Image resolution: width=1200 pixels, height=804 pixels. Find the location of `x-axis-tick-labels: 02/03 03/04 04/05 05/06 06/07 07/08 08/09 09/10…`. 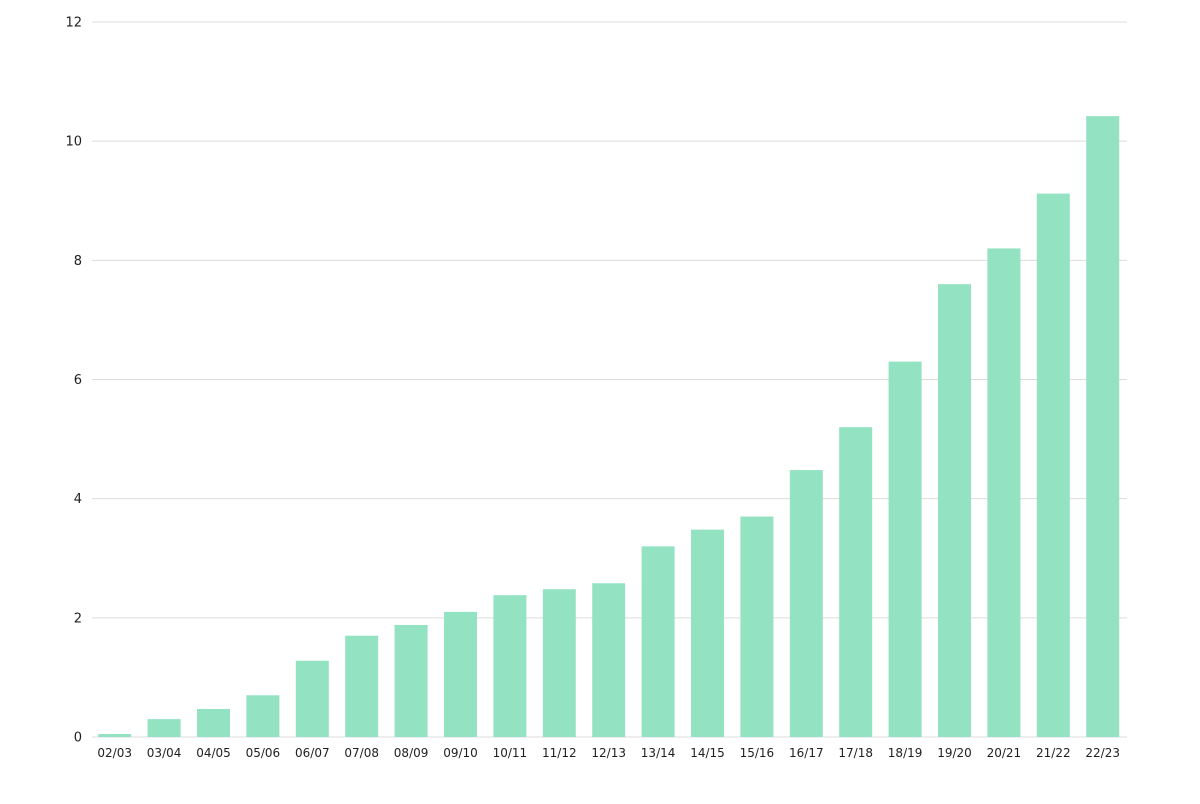

x-axis-tick-labels: 02/03 03/04 04/05 05/06 06/07 07/08 08/09 09/10… is located at coordinates (608, 753).